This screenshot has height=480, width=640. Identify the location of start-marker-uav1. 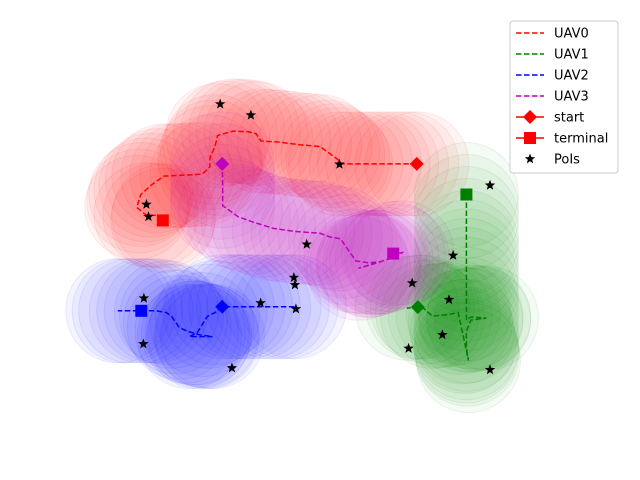
(417, 307).